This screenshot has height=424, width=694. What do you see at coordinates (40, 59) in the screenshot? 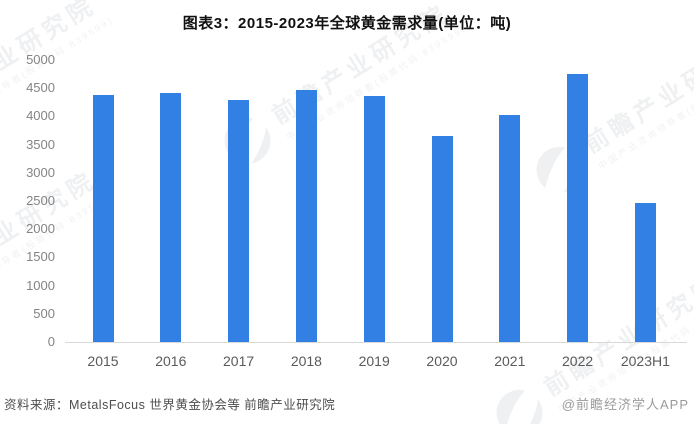
I see `y-axis-tick-label-5000: 5000` at bounding box center [40, 59].